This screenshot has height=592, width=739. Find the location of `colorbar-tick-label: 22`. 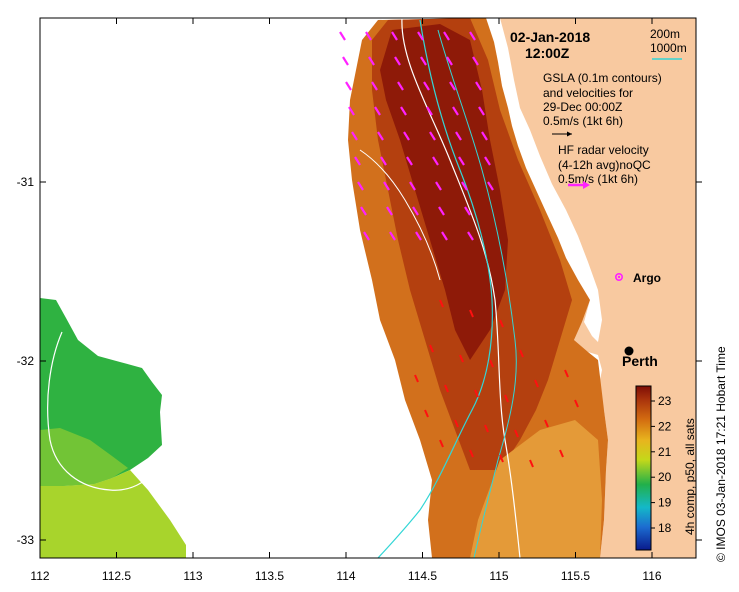

colorbar-tick-label: 22 is located at coordinates (665, 426).